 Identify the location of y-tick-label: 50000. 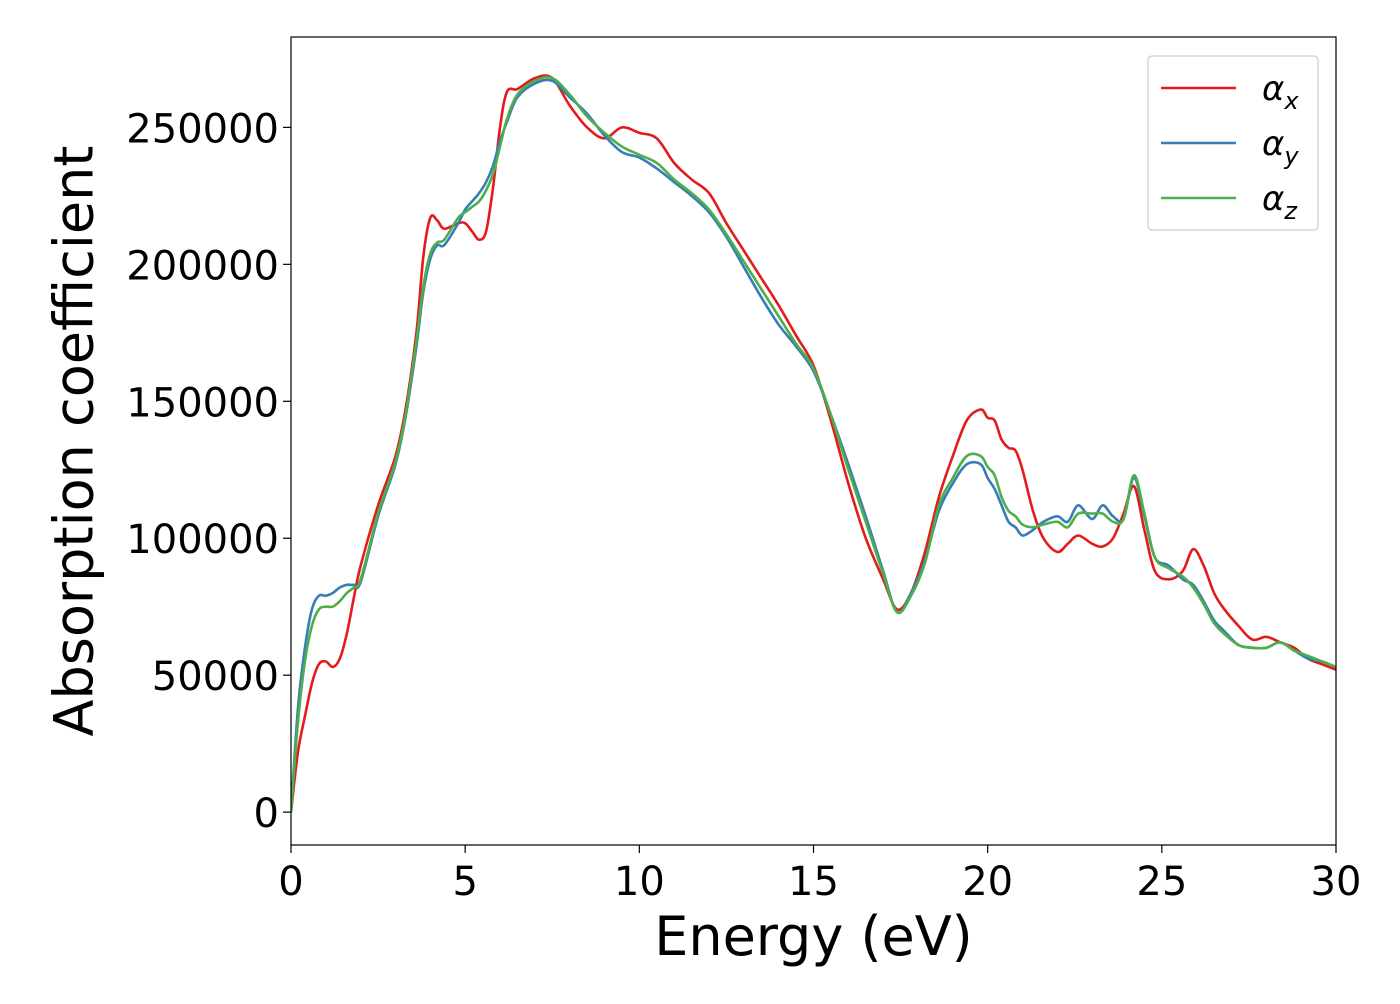
(215, 677).